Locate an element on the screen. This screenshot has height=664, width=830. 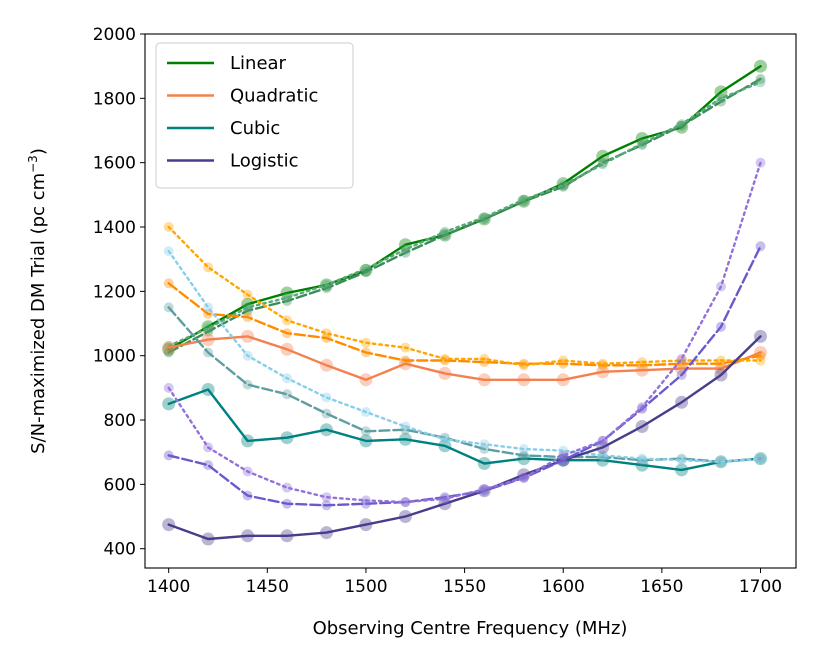
y-tick-label: 2000 is located at coordinates (114, 35).